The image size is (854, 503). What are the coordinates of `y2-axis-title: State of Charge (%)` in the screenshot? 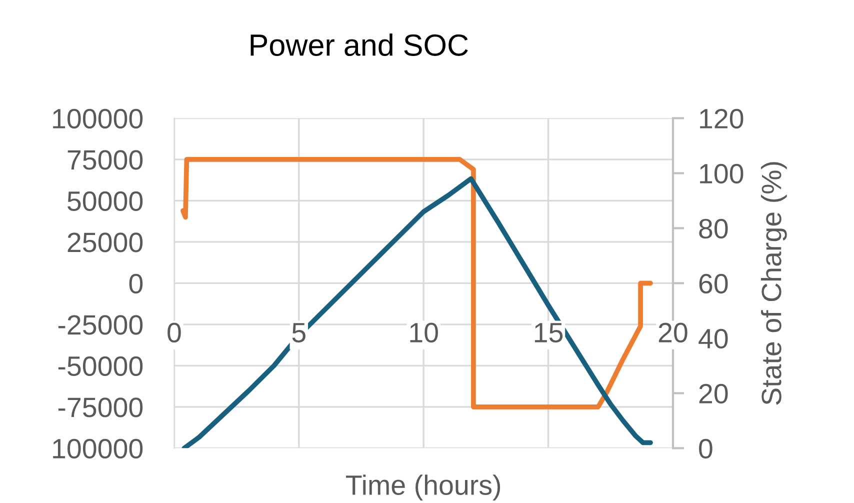 It's located at (773, 283).